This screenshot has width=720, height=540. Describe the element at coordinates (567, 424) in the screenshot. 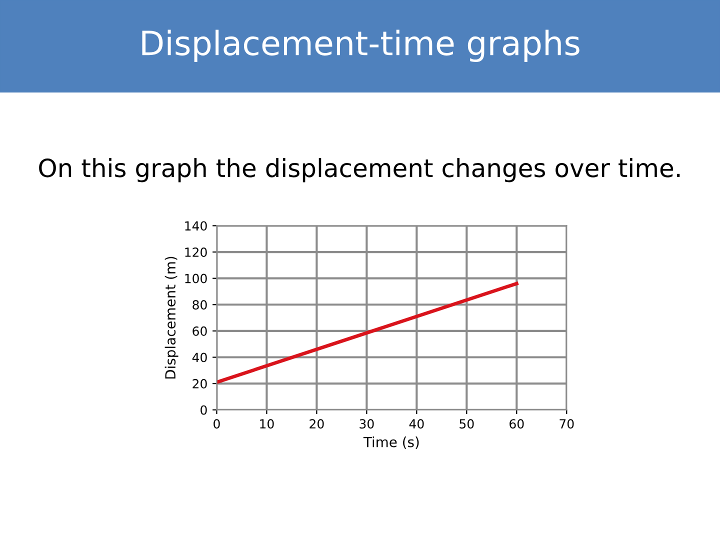

I see `x-tick-label: 70` at that location.